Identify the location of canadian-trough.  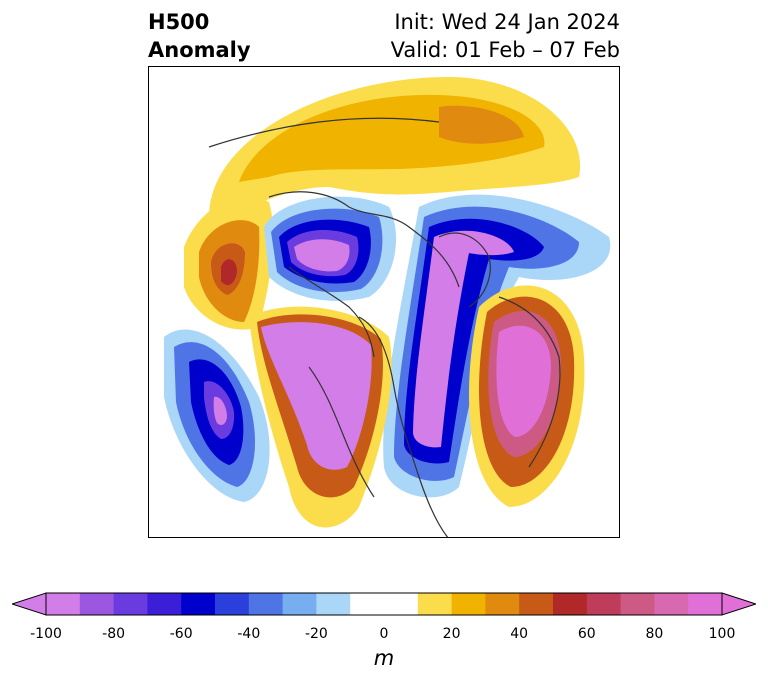
(330, 248).